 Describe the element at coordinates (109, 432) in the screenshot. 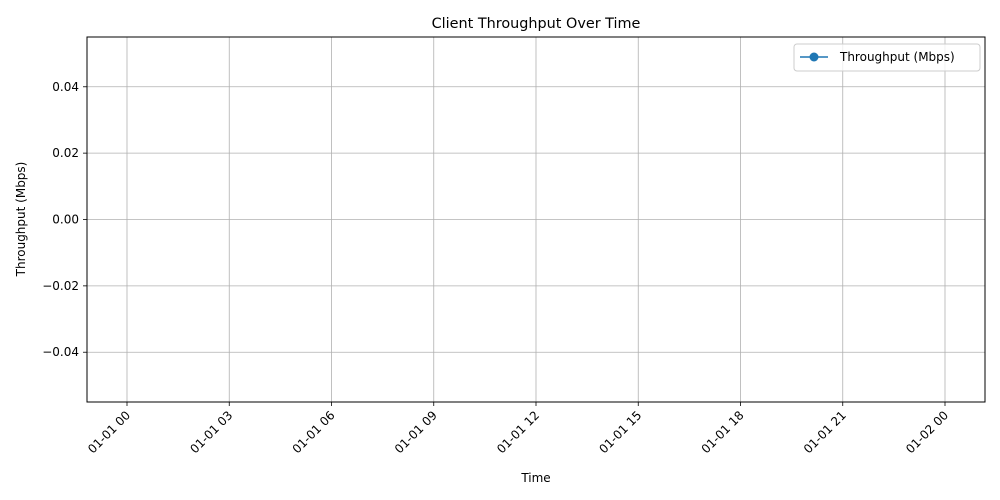

I see `x-tick-label: 01-01 00` at that location.